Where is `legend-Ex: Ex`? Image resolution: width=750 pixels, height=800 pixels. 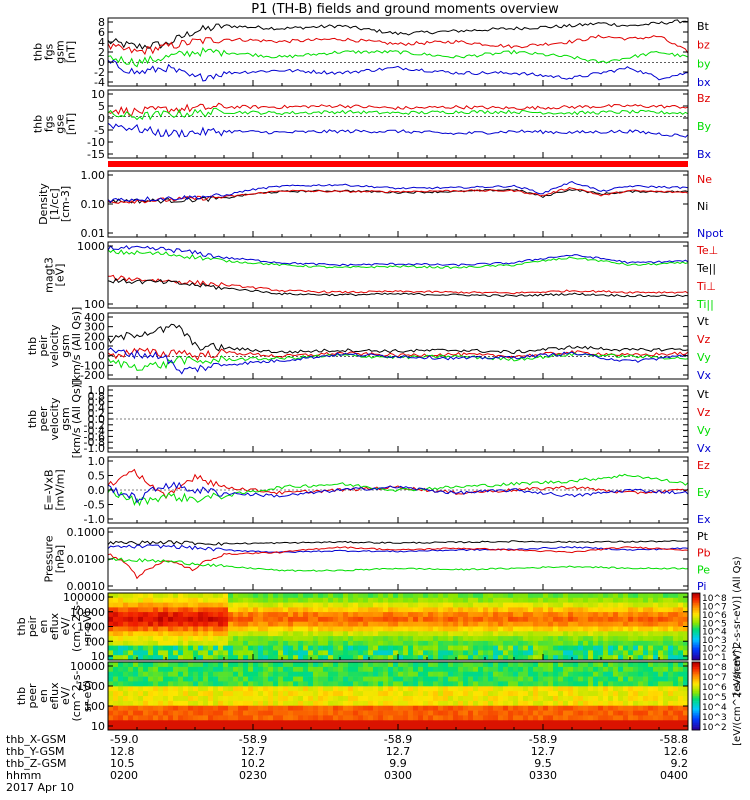 legend-Ex: Ex is located at coordinates (704, 519).